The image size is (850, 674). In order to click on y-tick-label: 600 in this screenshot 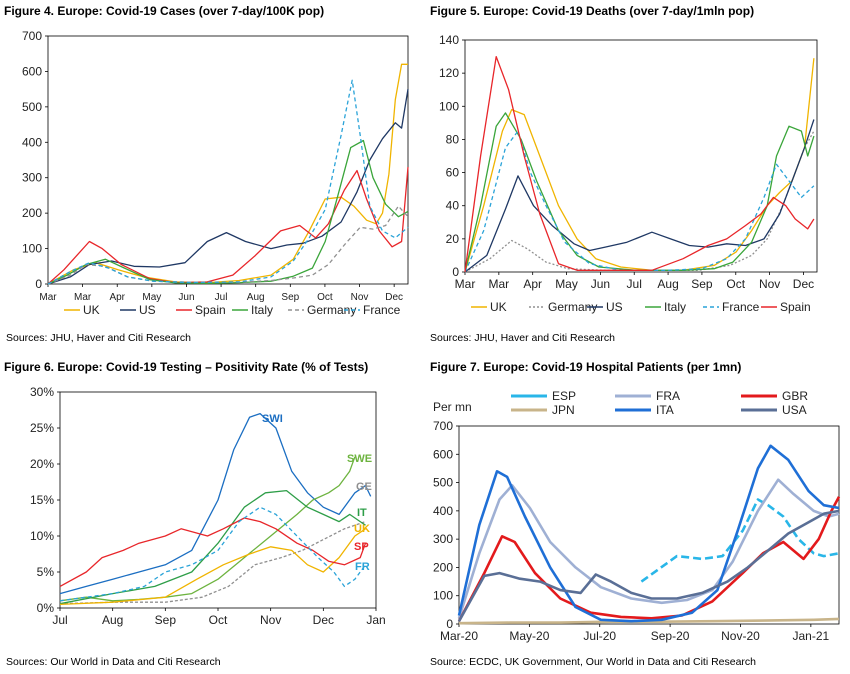, I will do `click(32, 71)`.